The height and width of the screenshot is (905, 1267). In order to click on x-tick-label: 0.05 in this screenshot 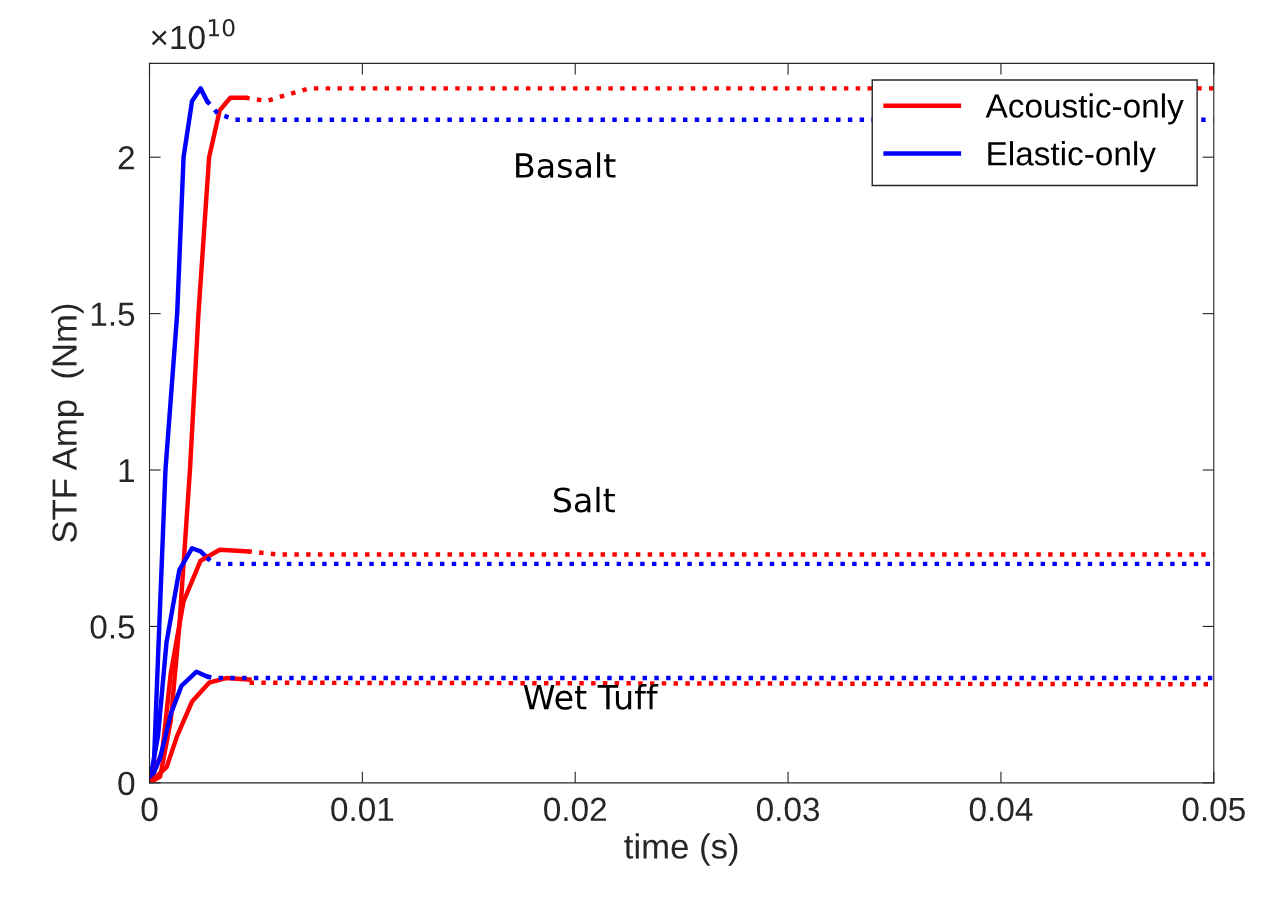, I will do `click(1213, 809)`.